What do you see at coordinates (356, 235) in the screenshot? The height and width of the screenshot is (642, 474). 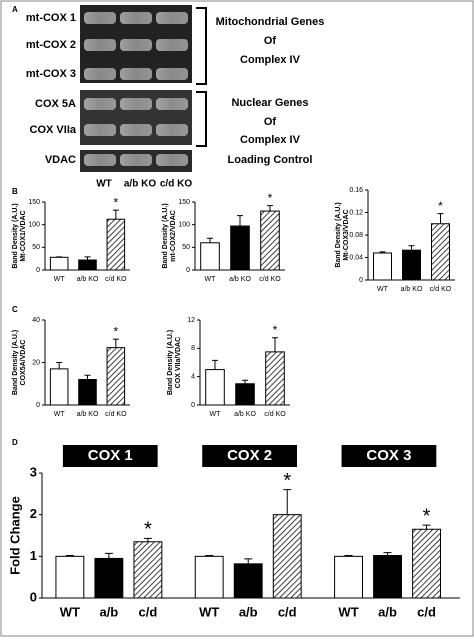 I see `y-tick-label: 0.08` at bounding box center [356, 235].